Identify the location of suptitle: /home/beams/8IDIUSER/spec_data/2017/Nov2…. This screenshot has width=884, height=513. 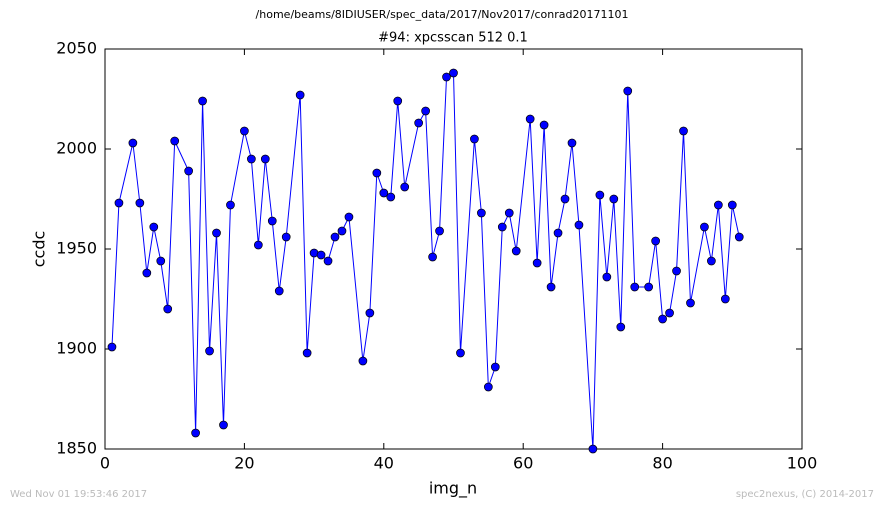
(442, 14).